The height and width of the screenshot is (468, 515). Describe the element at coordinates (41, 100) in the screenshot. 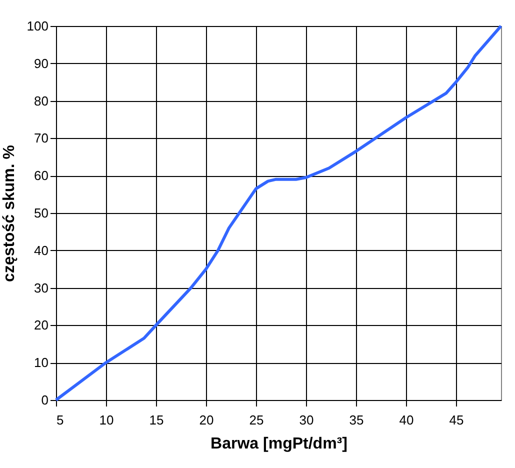

I see `y-tick-label: 80` at that location.